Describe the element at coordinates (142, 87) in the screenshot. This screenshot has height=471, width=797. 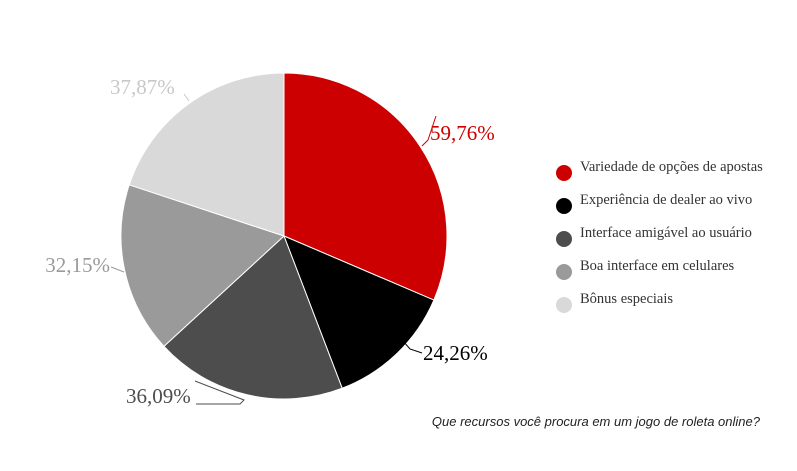
I see `percentage-label: 37,87%` at that location.